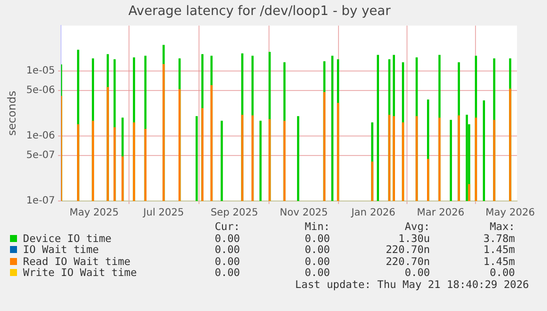 The image size is (547, 311). I want to click on x-tick-label: Jul 2025, so click(163, 213).